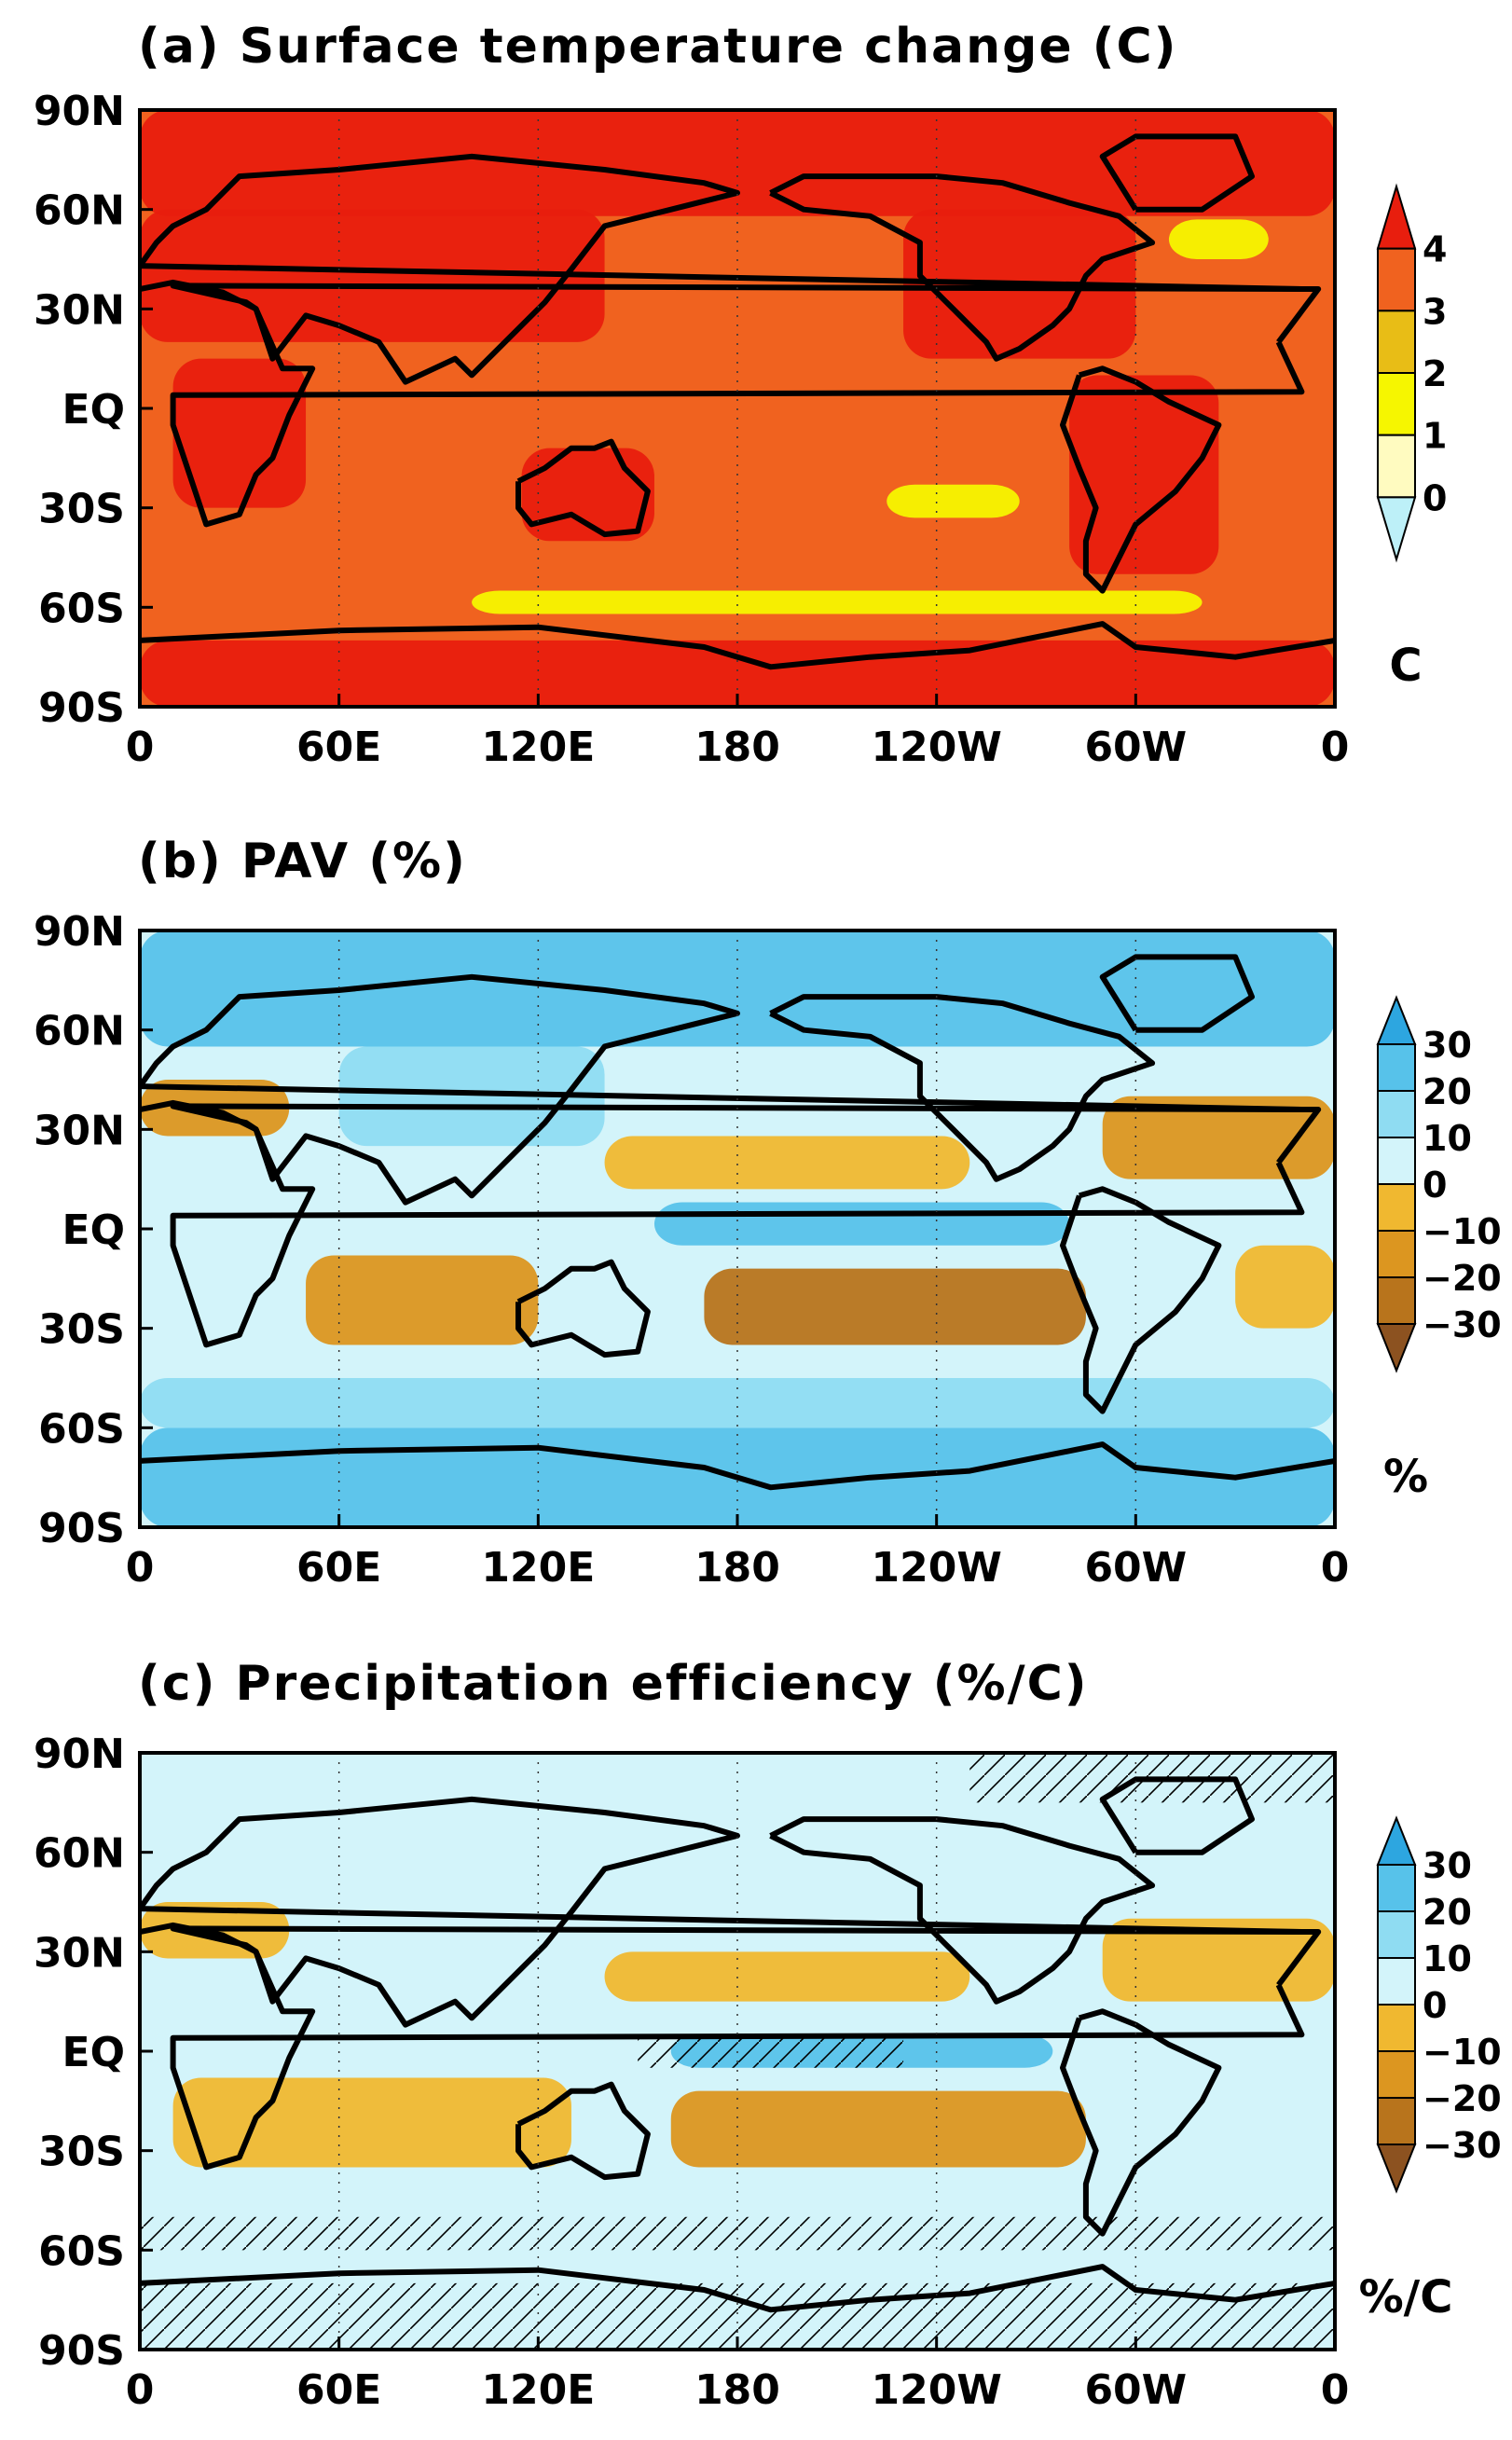 This screenshot has height=2440, width=1512. Describe the element at coordinates (1219, 239) in the screenshot. I see `region-north-atlantic-minimum` at that location.